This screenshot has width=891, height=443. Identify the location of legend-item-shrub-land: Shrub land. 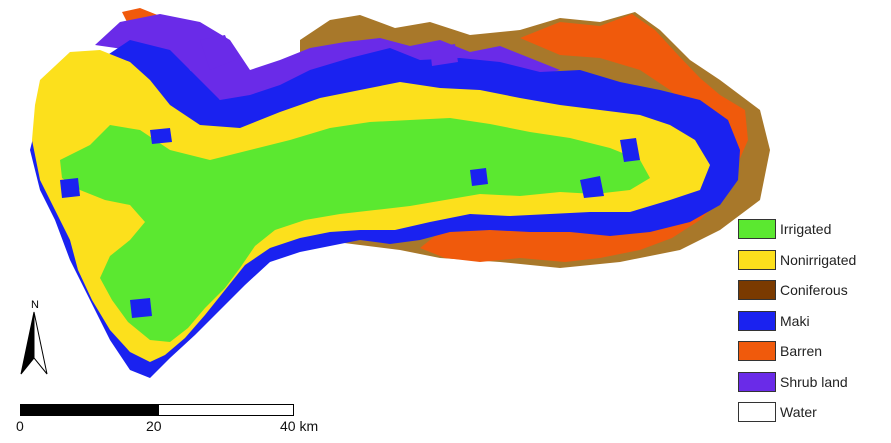
(797, 382).